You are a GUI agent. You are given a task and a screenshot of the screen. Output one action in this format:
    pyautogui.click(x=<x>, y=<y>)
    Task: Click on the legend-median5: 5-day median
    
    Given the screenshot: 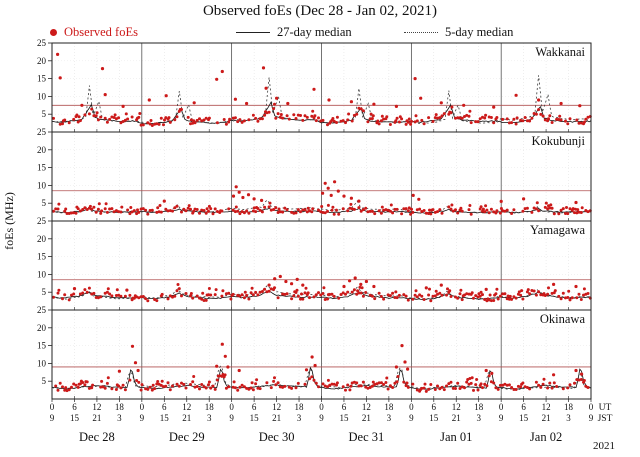 What is the action you would take?
    pyautogui.click(x=458, y=32)
    